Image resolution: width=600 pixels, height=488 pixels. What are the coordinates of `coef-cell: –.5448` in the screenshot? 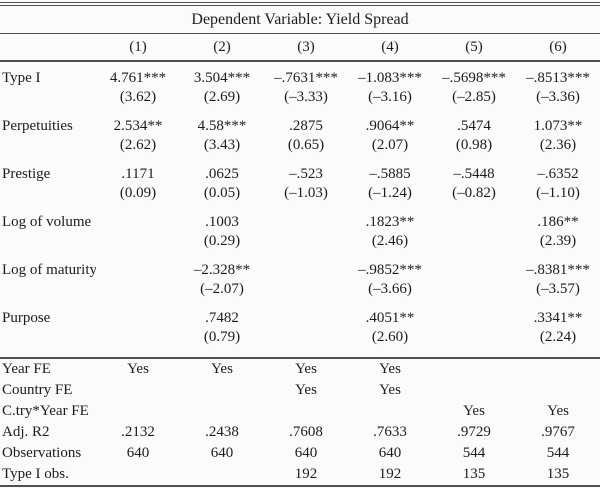 It's located at (474, 174).